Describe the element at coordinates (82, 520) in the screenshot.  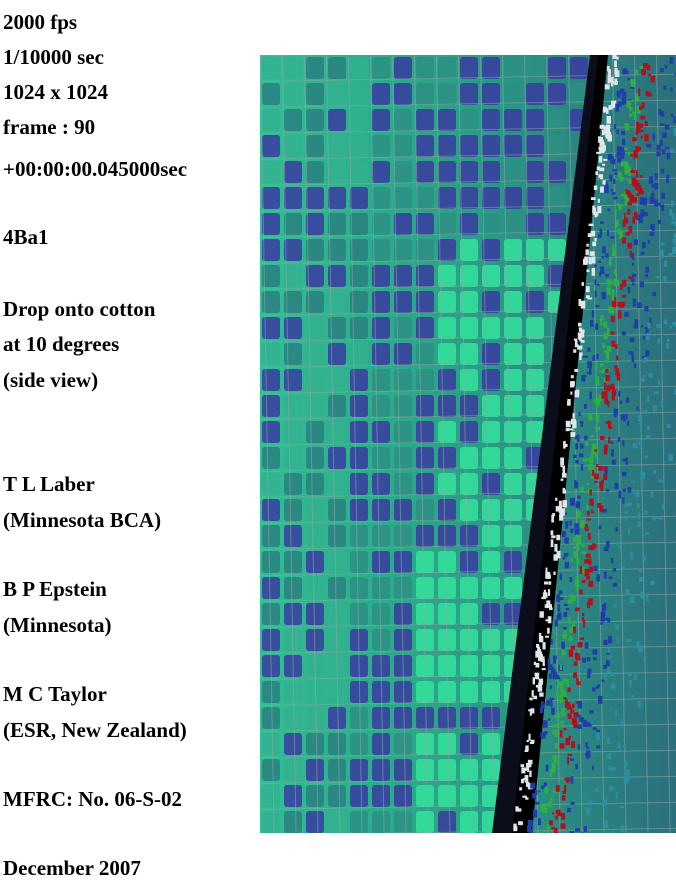
I see `author-affiliation: (Minnesota BCA)` at that location.